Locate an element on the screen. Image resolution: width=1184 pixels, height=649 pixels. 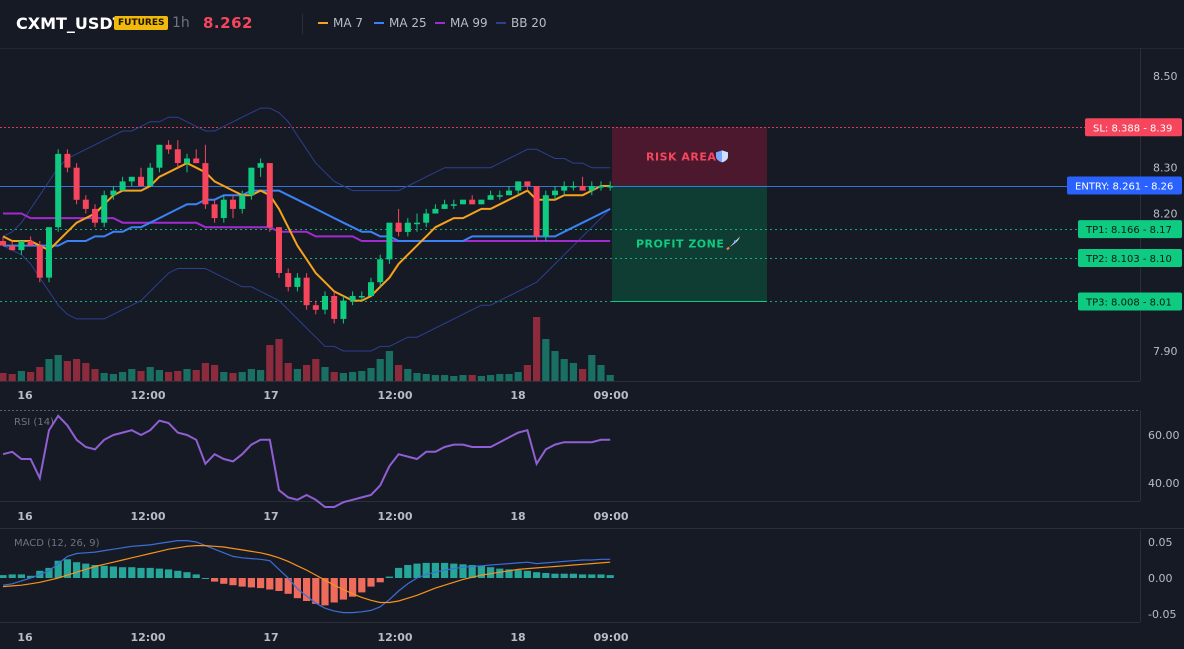
entry-tag-label: ENTRY: 8.261 - 8.26 is located at coordinates (1124, 187).